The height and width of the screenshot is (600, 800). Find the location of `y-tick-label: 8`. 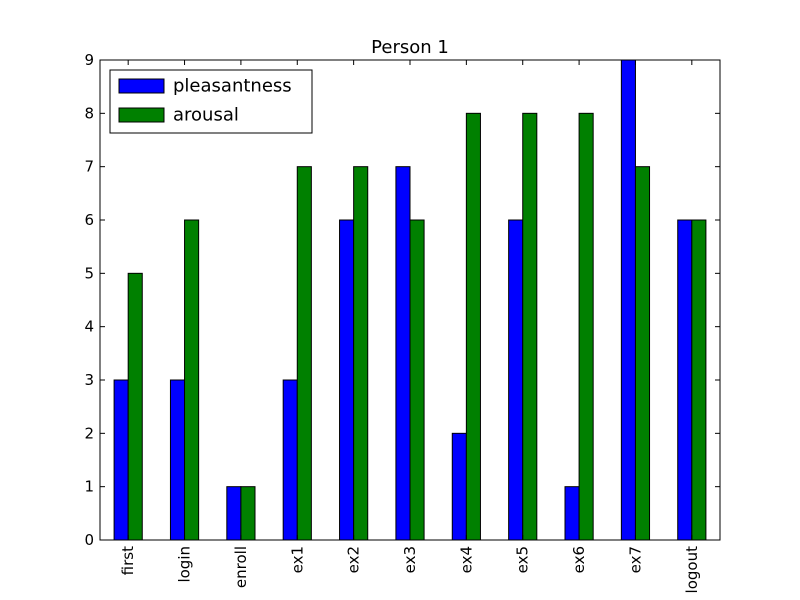

y-tick-label: 8 is located at coordinates (89, 113).